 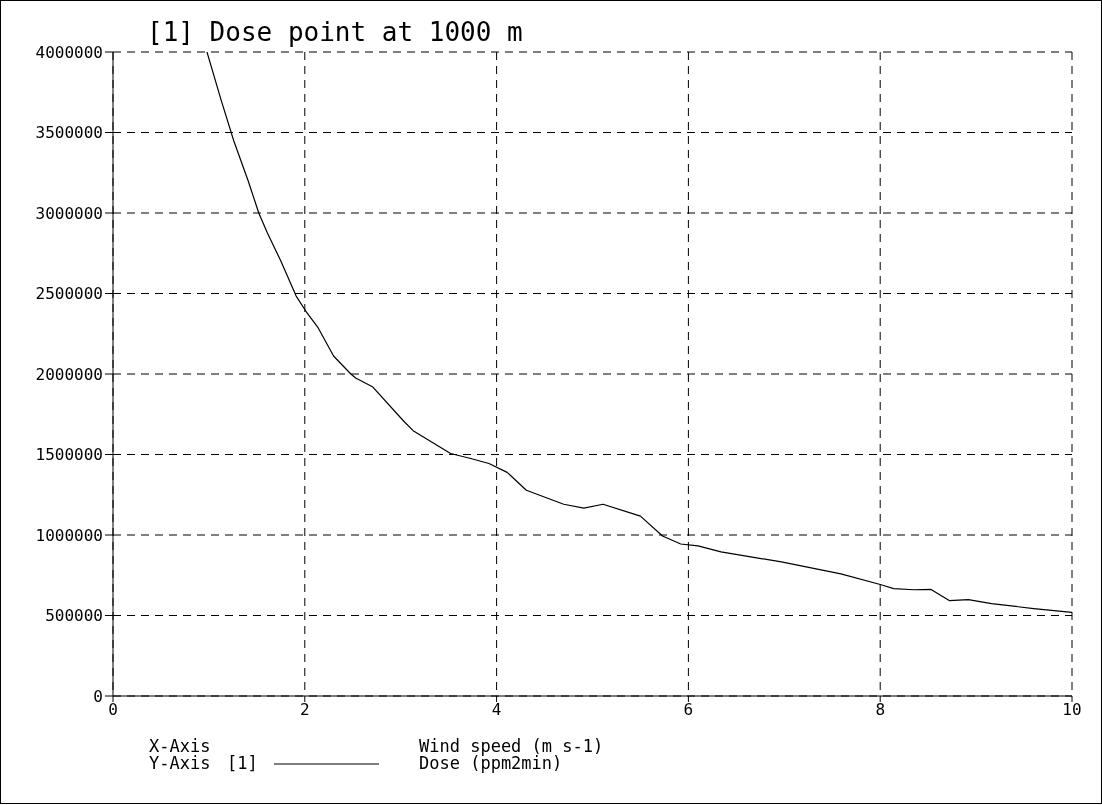 What do you see at coordinates (113, 710) in the screenshot?
I see `x-tick-label: 0` at bounding box center [113, 710].